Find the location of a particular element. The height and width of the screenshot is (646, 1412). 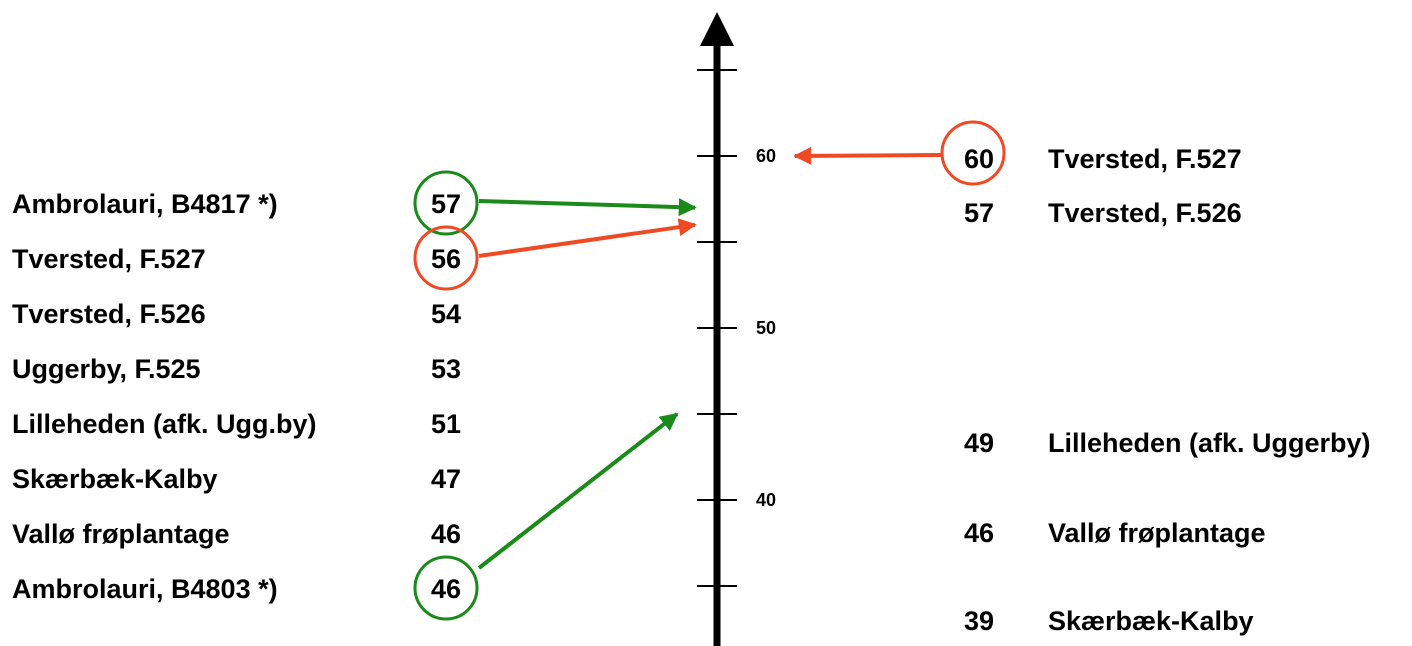

left-row-name: Skærbæk-Kalby is located at coordinates (115, 479).